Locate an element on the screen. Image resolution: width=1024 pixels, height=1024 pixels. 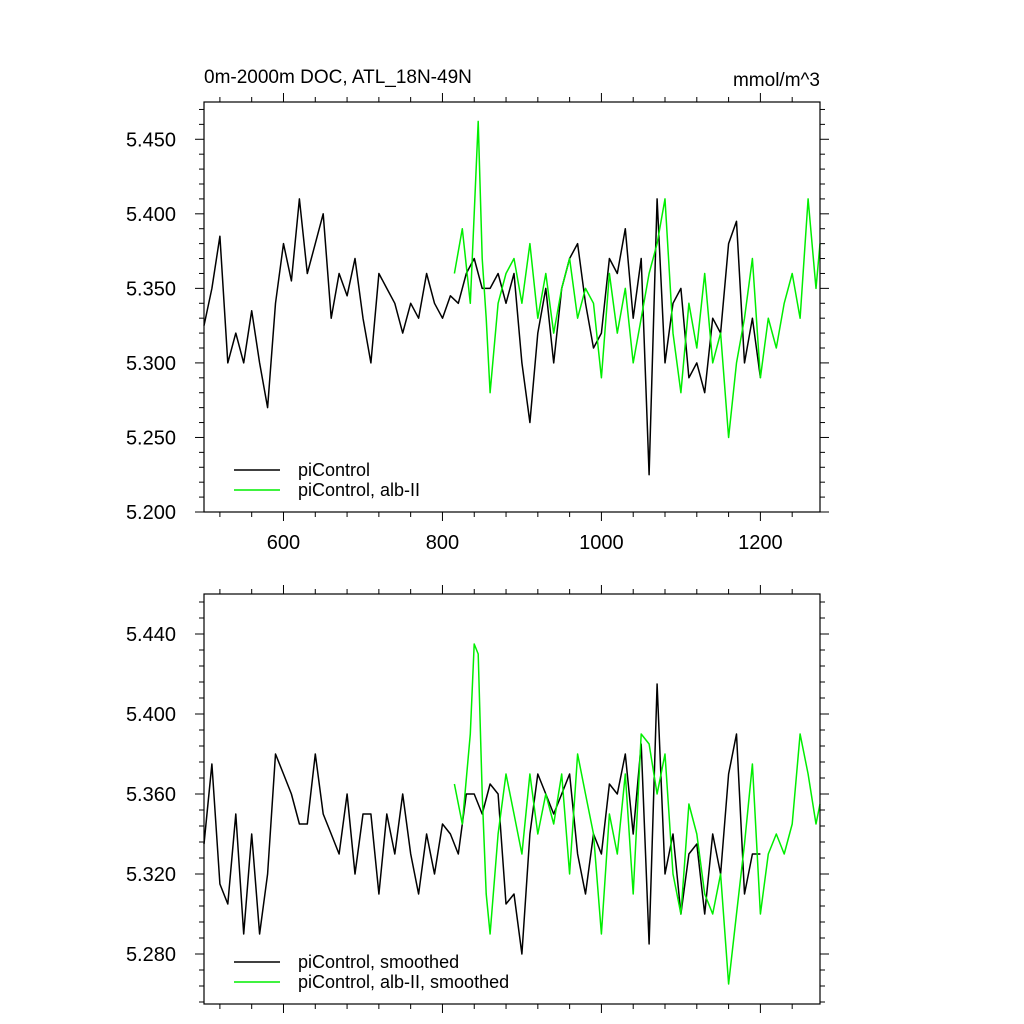
y-tick-label: 5.350 is located at coordinates (151, 289).